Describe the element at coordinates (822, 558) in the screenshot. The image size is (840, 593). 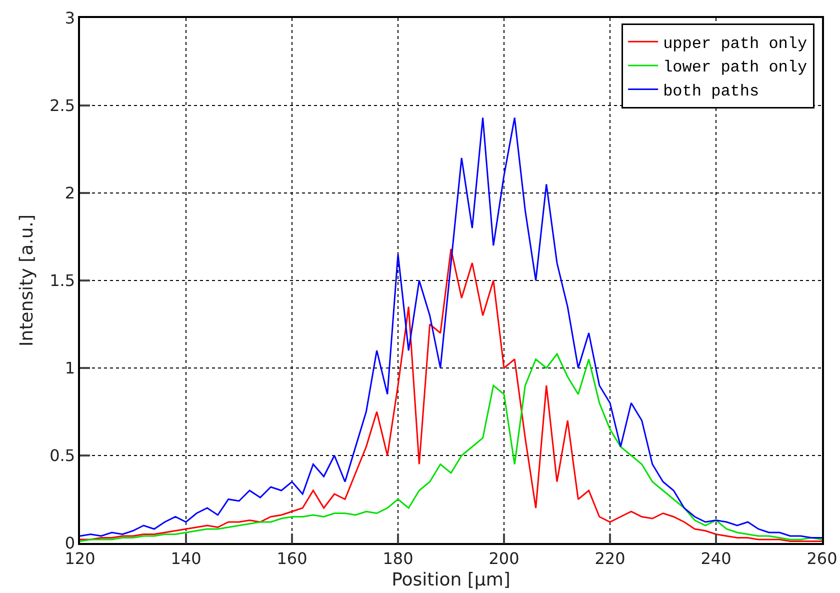
I see `x-tick-label: 260` at that location.